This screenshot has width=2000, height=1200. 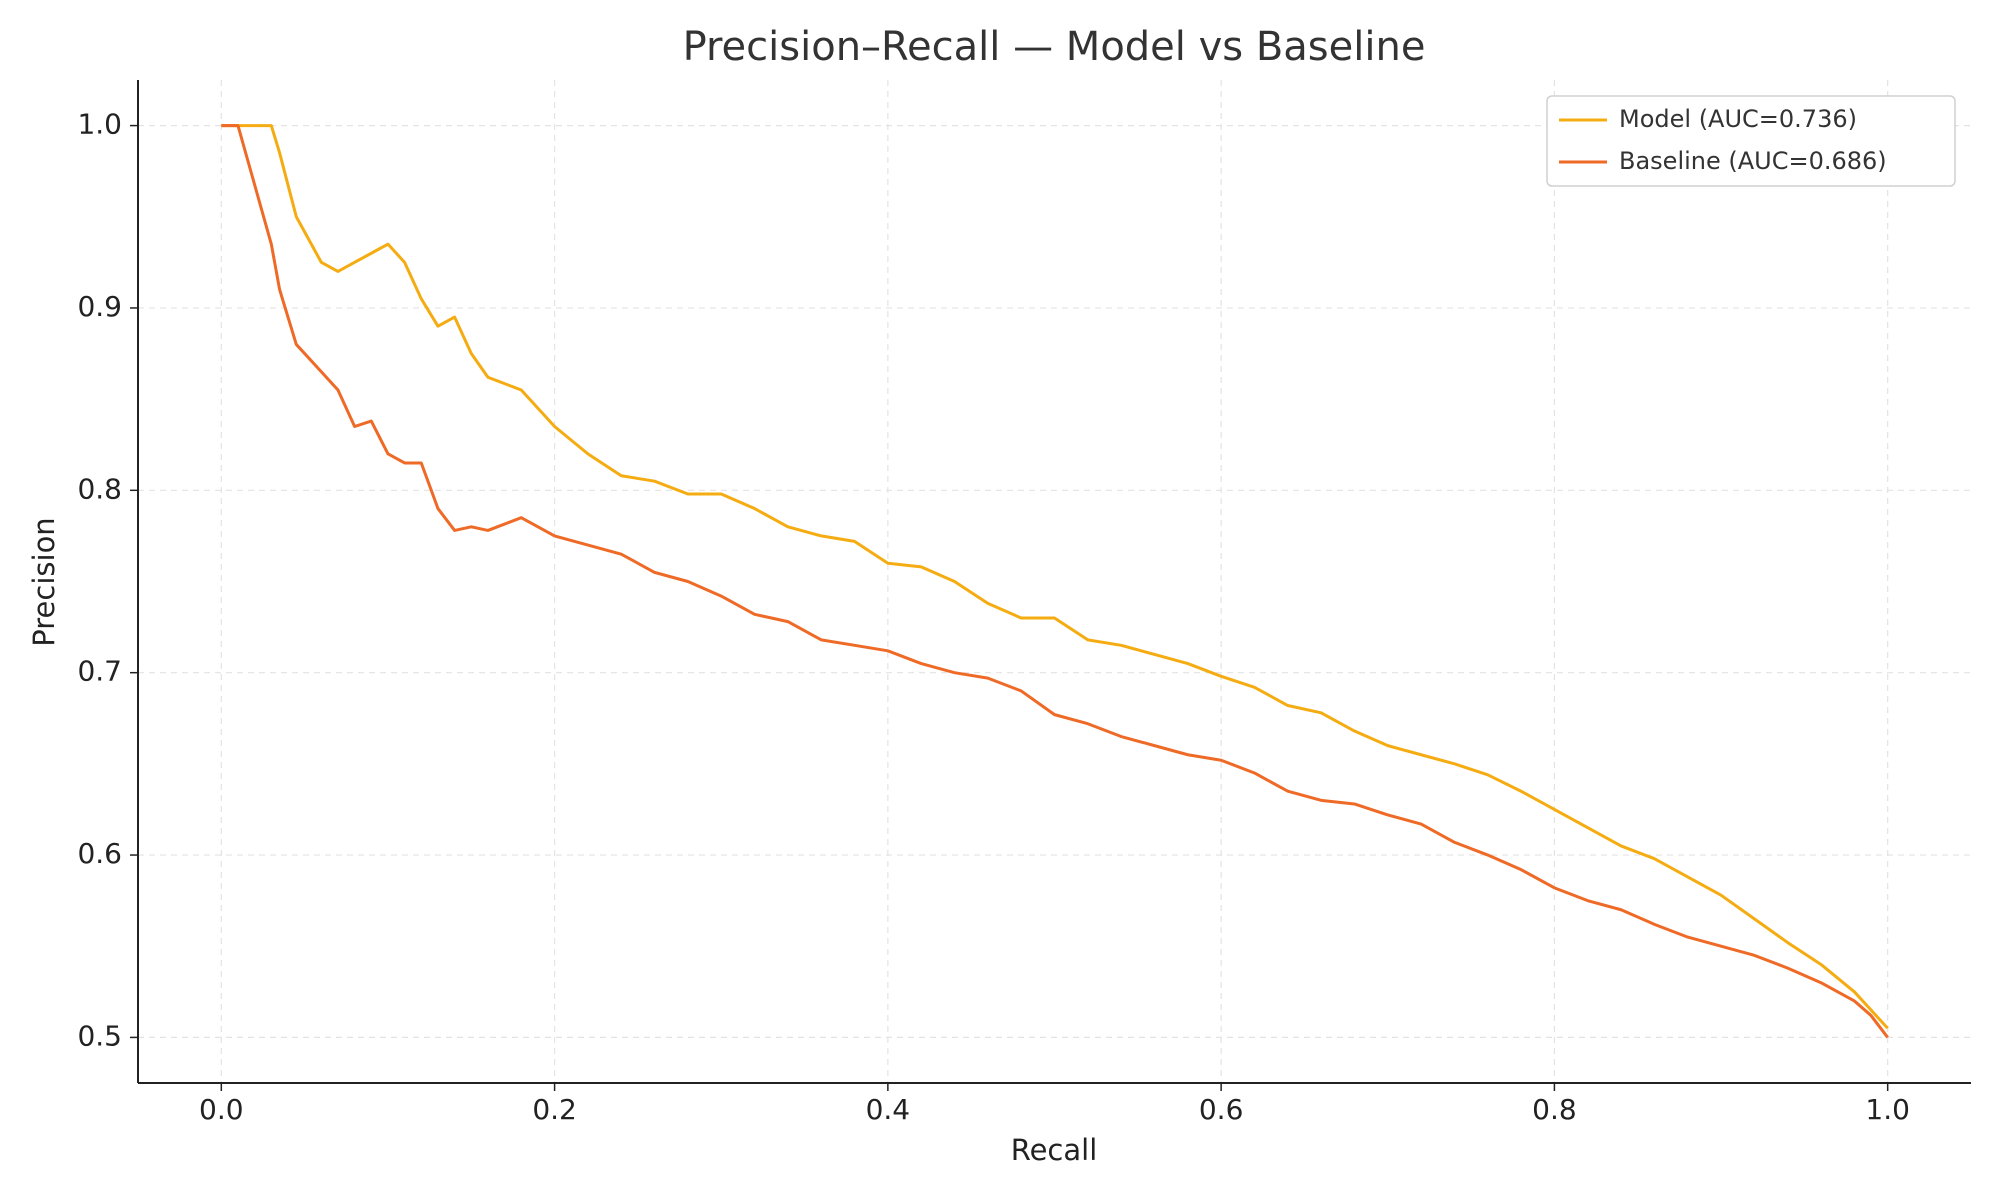 I want to click on x-tick-label: 1.0, so click(x=1887, y=1109).